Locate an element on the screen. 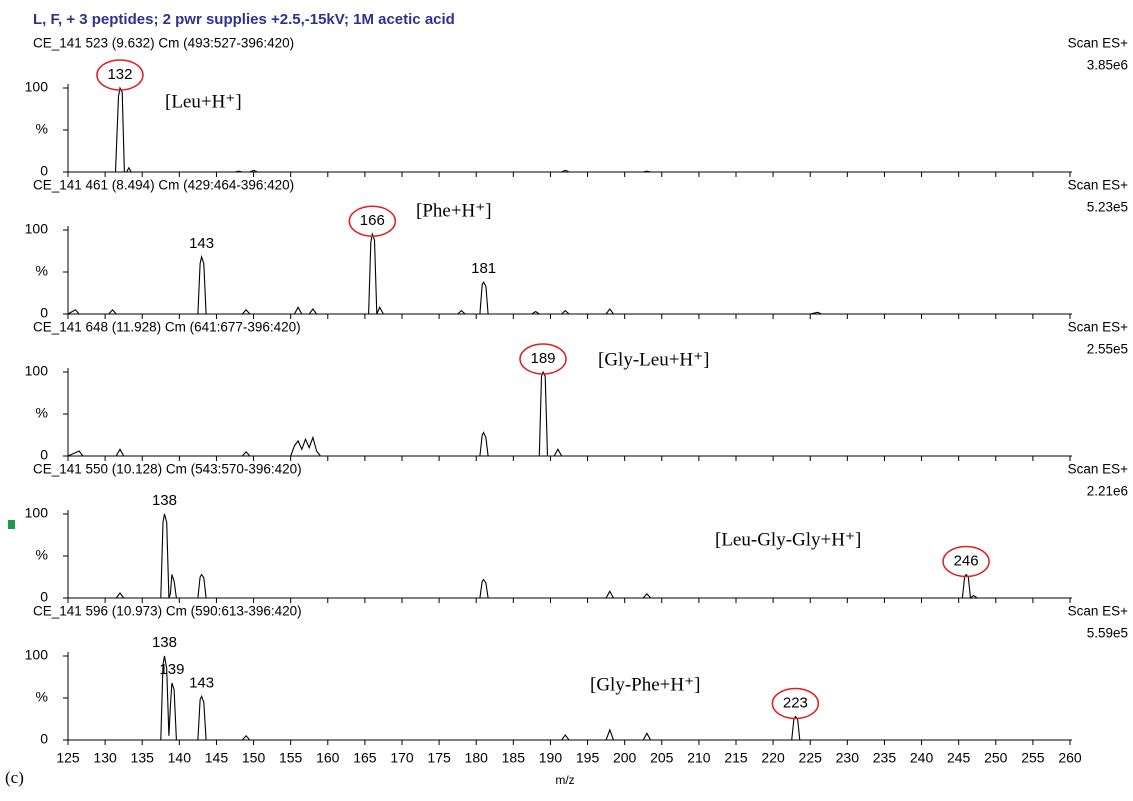  peak-label: 223 is located at coordinates (795, 702).